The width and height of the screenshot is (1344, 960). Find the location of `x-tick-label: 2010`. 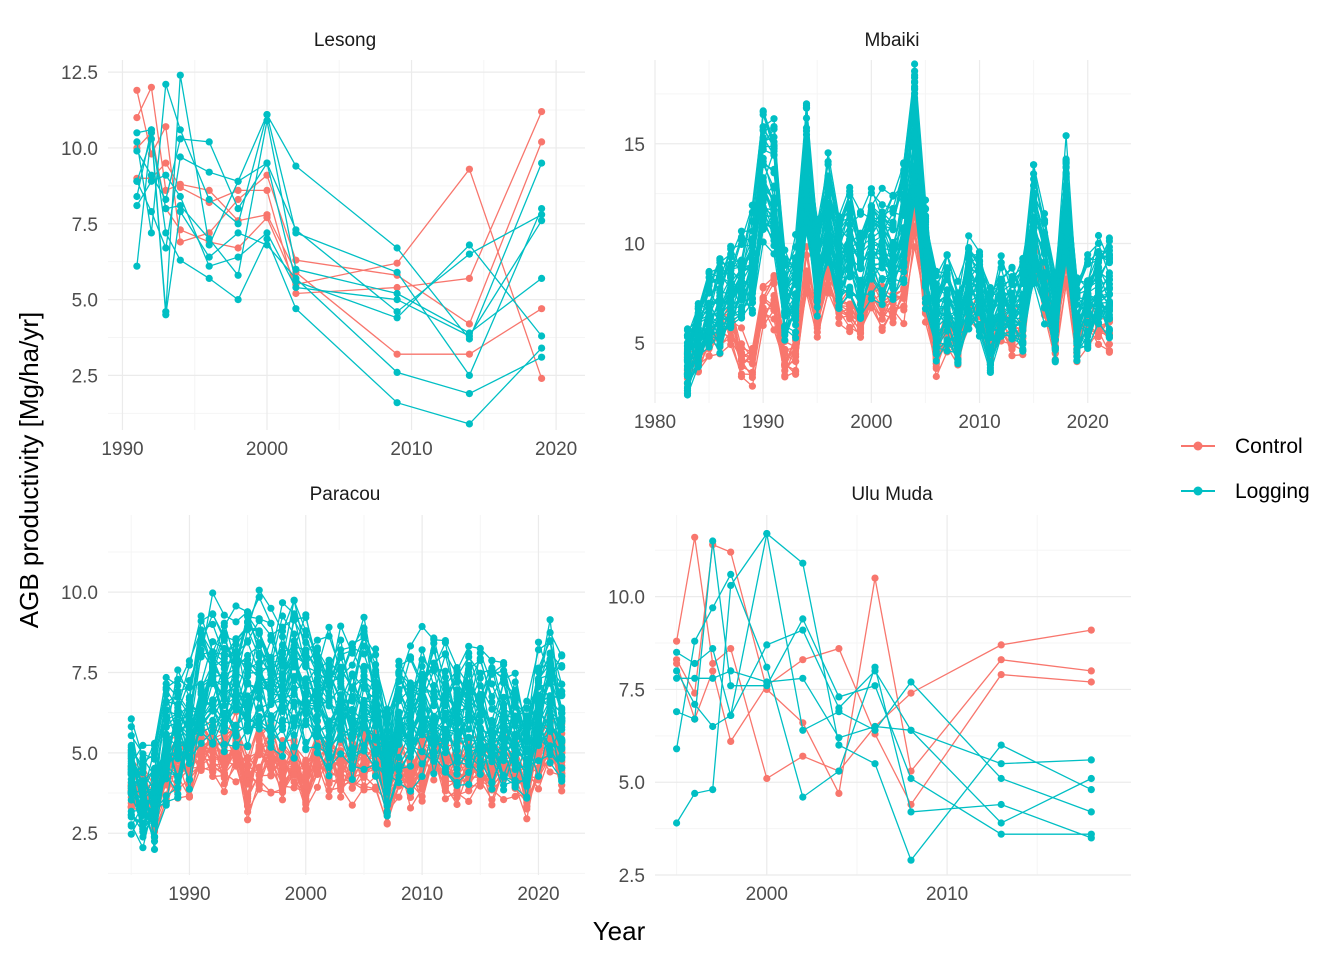

x-tick-label: 2010 is located at coordinates (411, 449).